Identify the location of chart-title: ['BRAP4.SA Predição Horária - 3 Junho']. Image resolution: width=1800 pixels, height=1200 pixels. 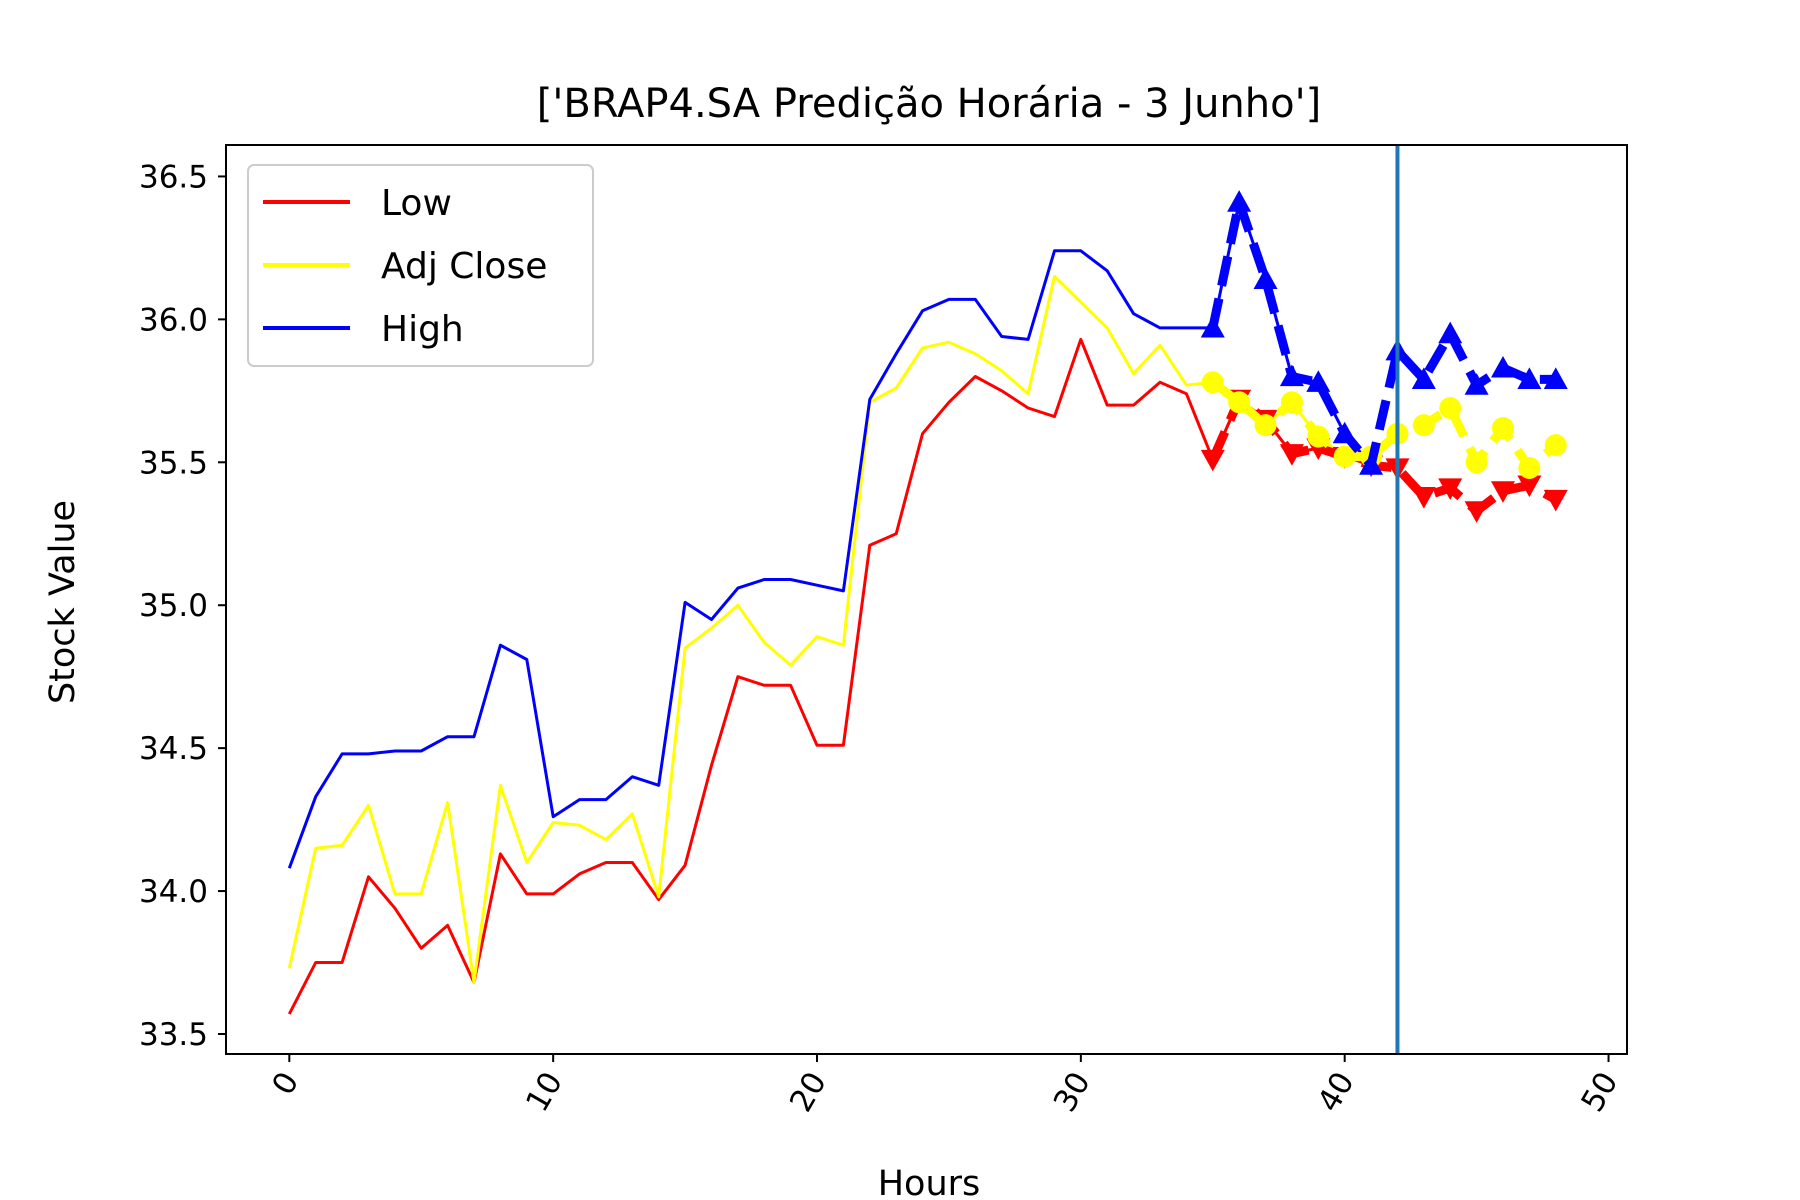
(929, 104).